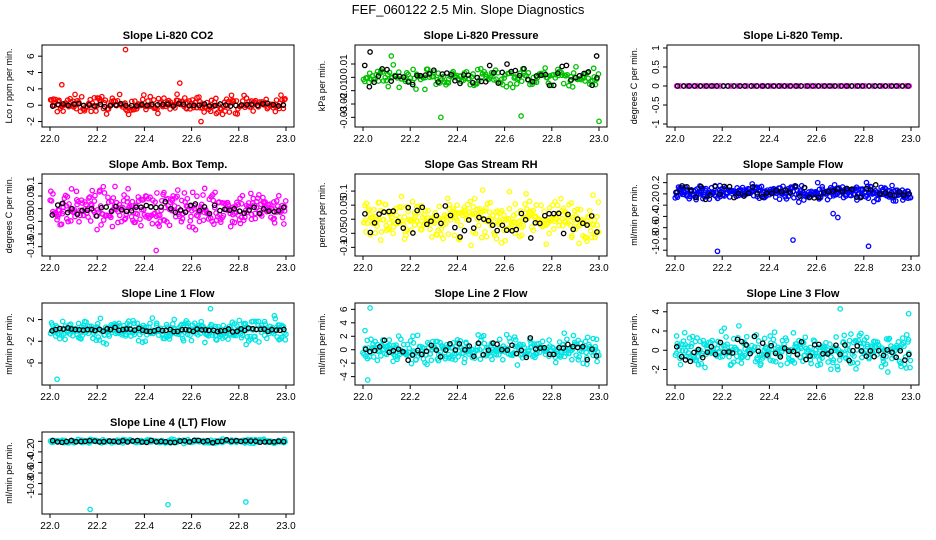  What do you see at coordinates (192, 526) in the screenshot?
I see `x-tick-label: 22.6` at bounding box center [192, 526].